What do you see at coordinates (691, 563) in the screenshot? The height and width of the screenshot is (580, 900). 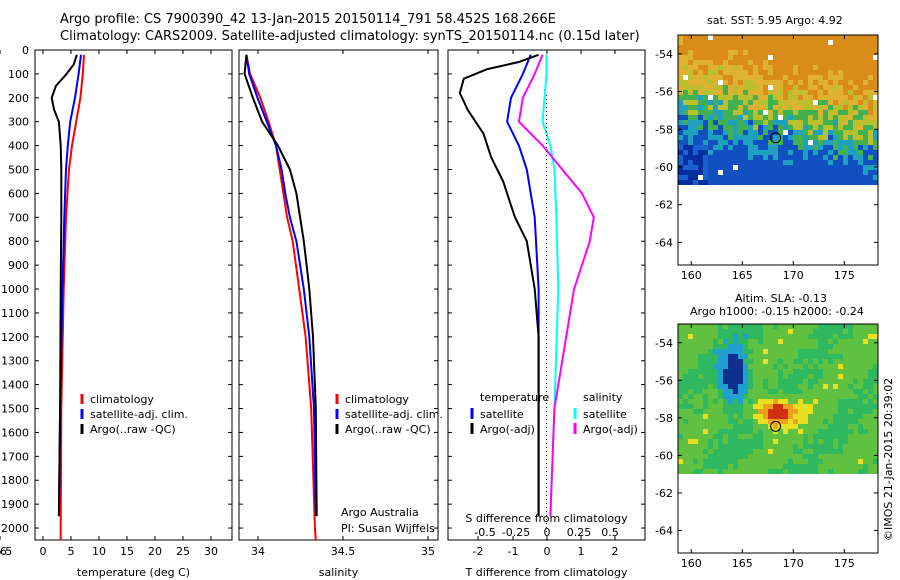 I see `lon-tick-label: 160` at bounding box center [691, 563].